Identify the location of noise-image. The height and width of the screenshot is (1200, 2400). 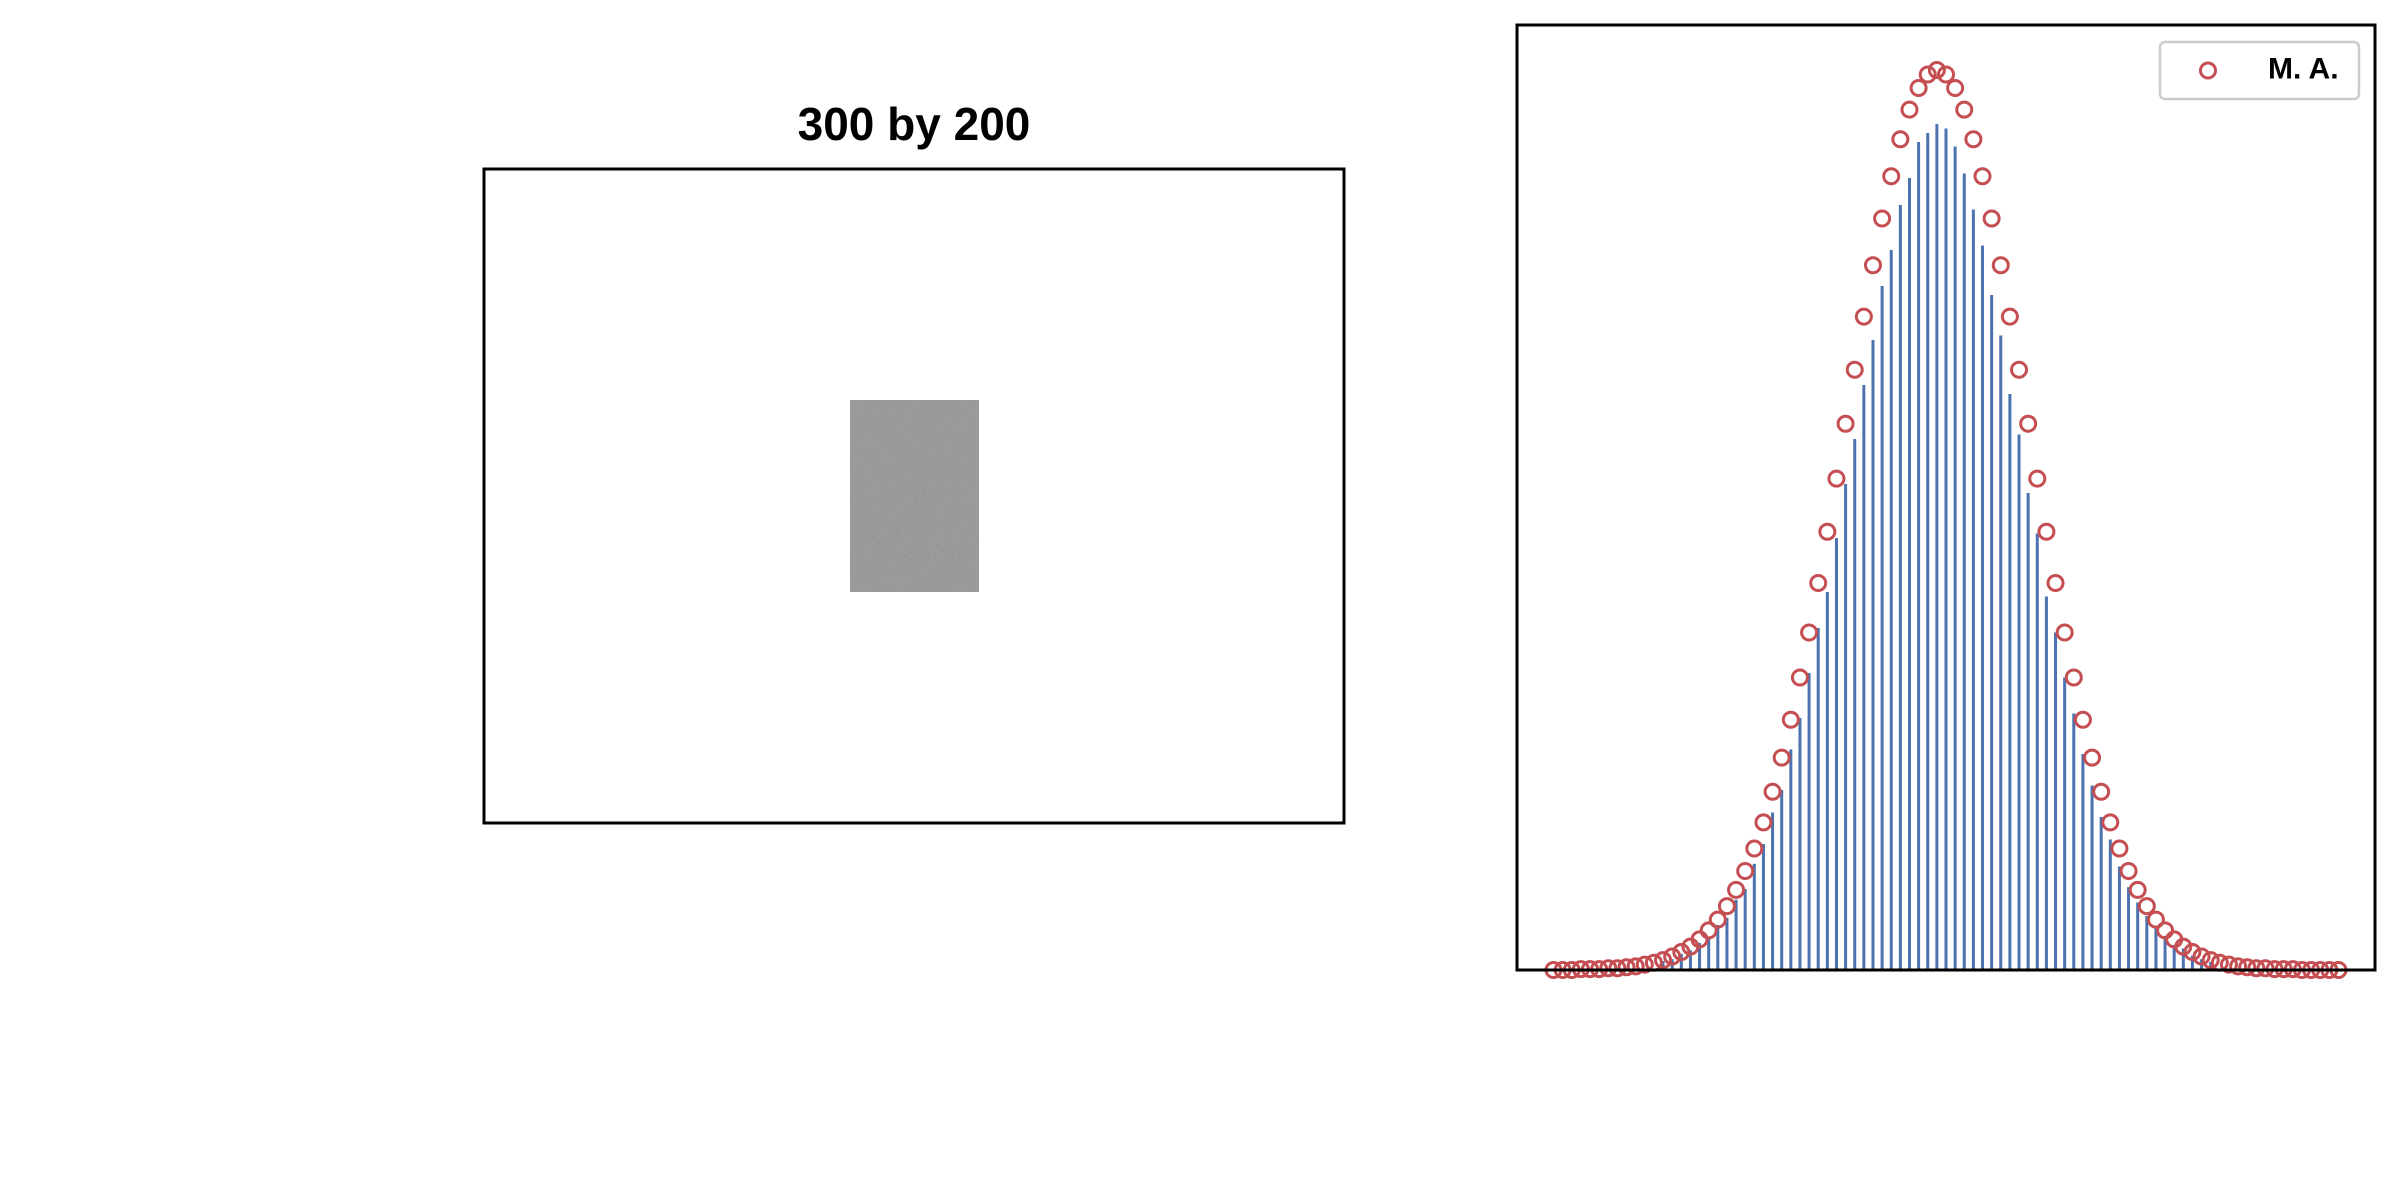
(914, 496).